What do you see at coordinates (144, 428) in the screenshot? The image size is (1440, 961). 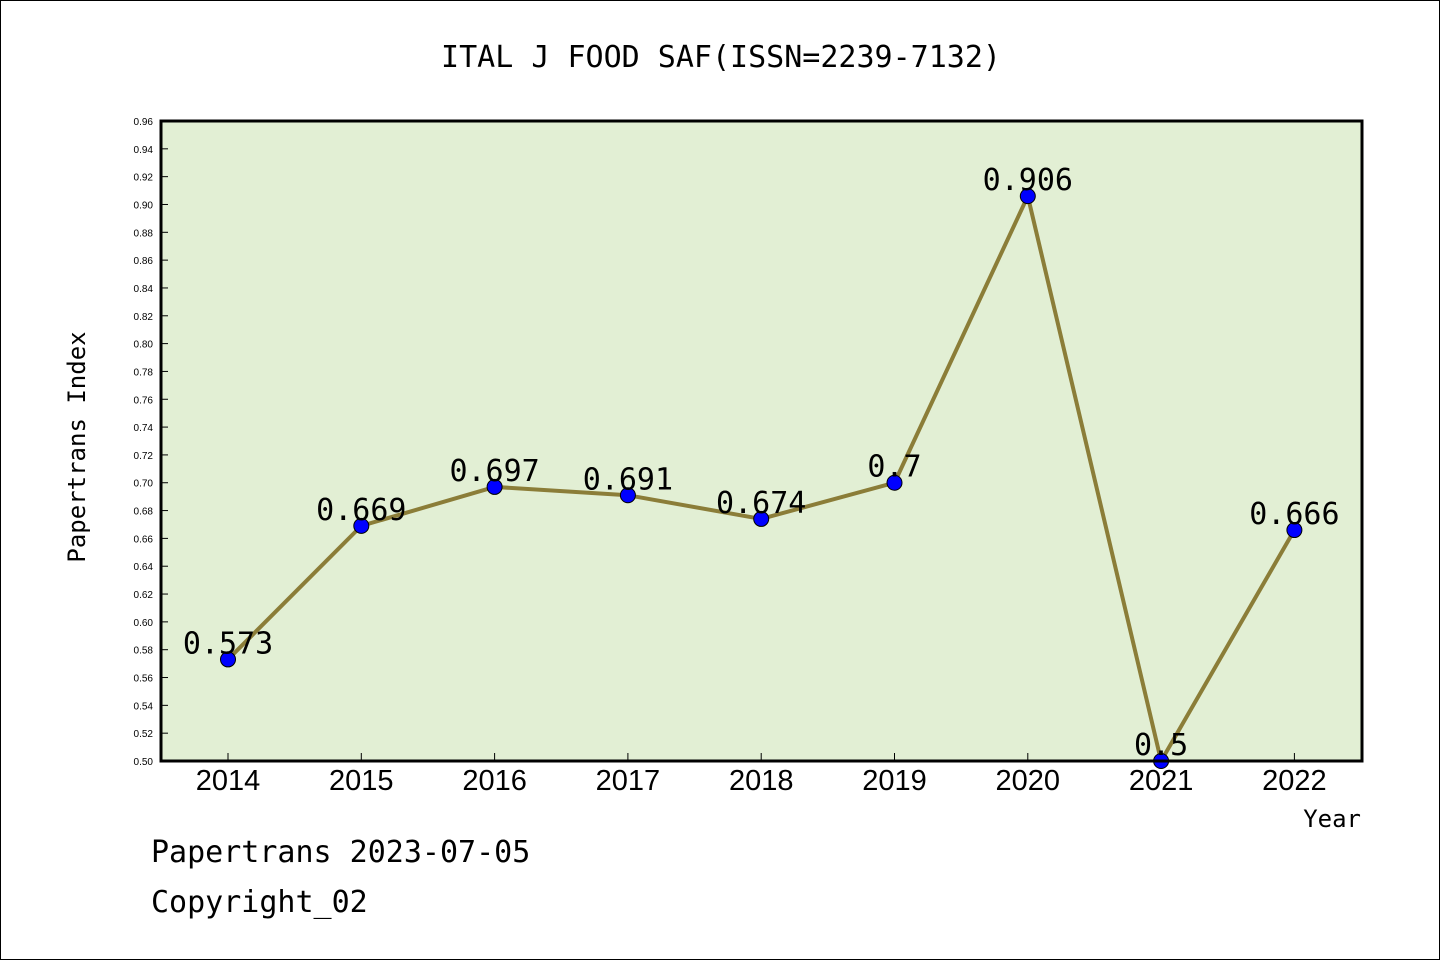 I see `y-tick-label: 0.74` at bounding box center [144, 428].